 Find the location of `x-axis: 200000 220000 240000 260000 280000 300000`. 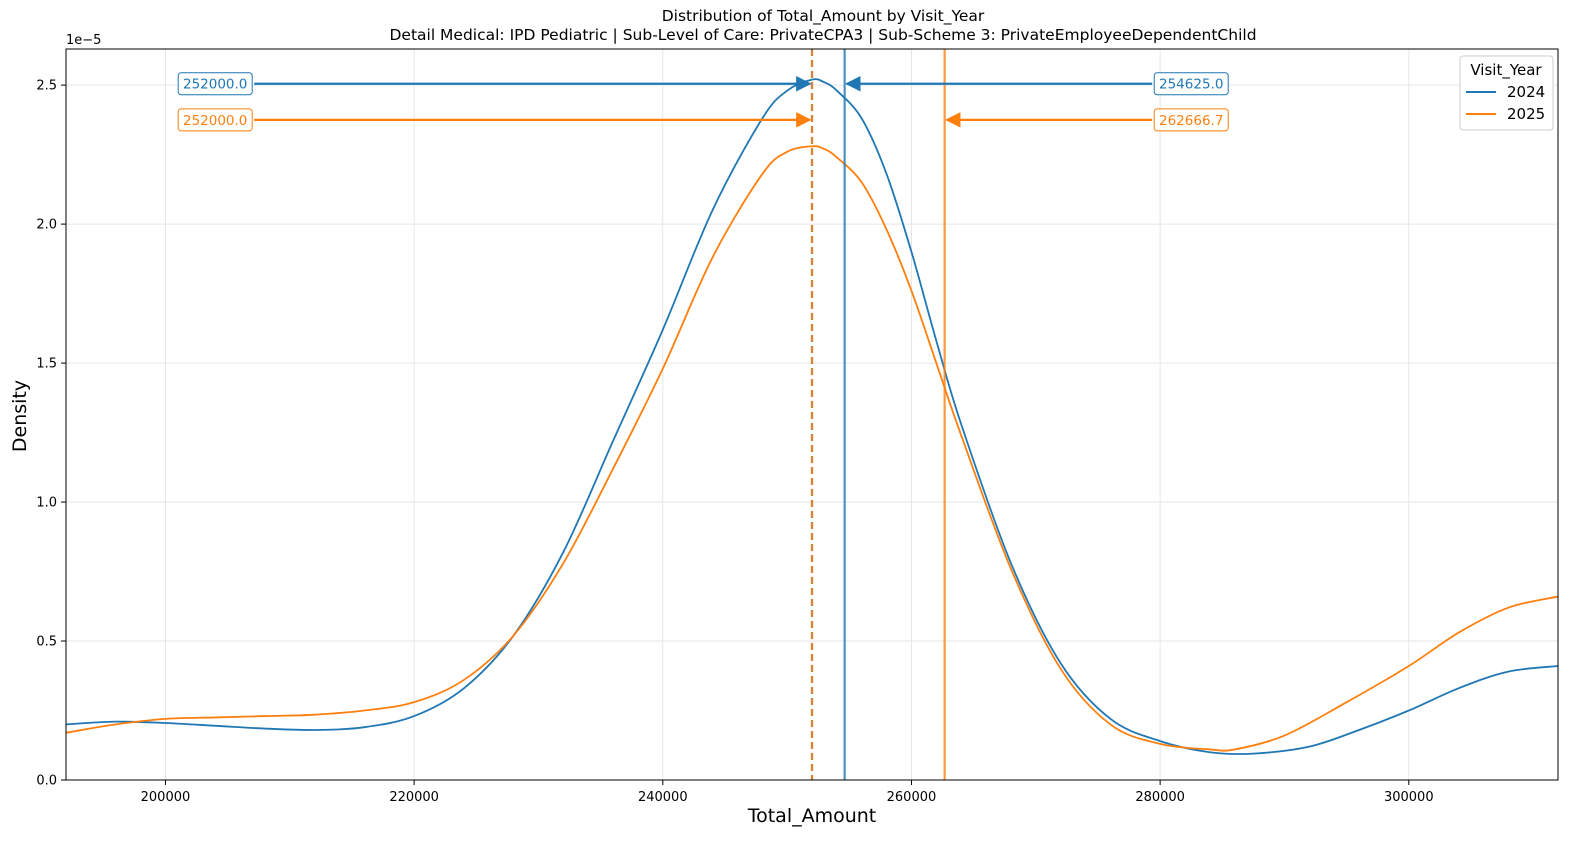

x-axis: 200000 220000 240000 260000 280000 300000 is located at coordinates (787, 792).